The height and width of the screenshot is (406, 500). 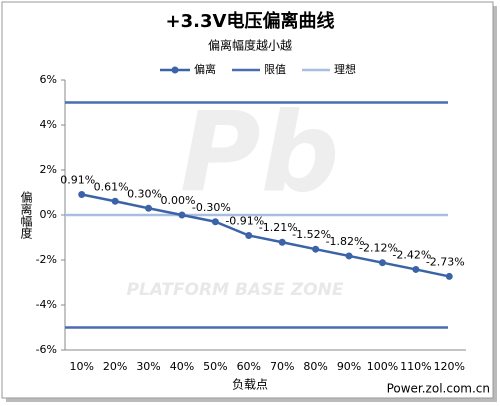 I want to click on y-tick-label: -6%, so click(x=46, y=349).